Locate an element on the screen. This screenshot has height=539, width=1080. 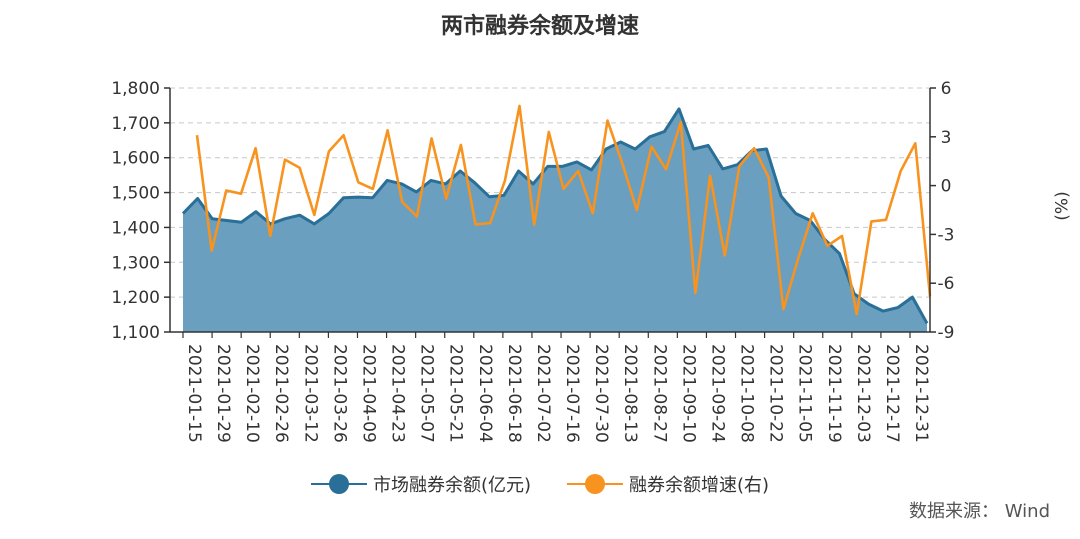
legend-item-balance: 市场融券余额(亿元) is located at coordinates (420, 484).